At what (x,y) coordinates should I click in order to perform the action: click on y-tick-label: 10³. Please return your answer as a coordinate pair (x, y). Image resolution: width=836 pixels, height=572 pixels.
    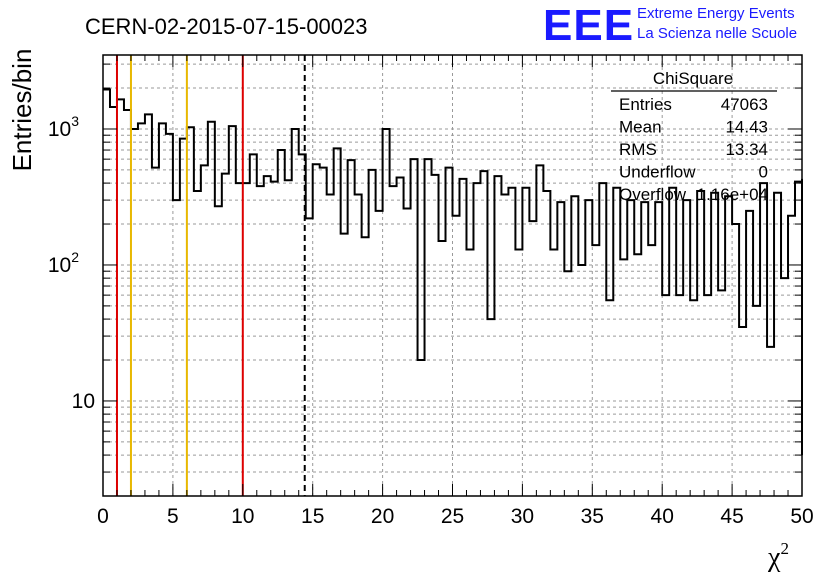
    Looking at the image, I should click on (63, 127).